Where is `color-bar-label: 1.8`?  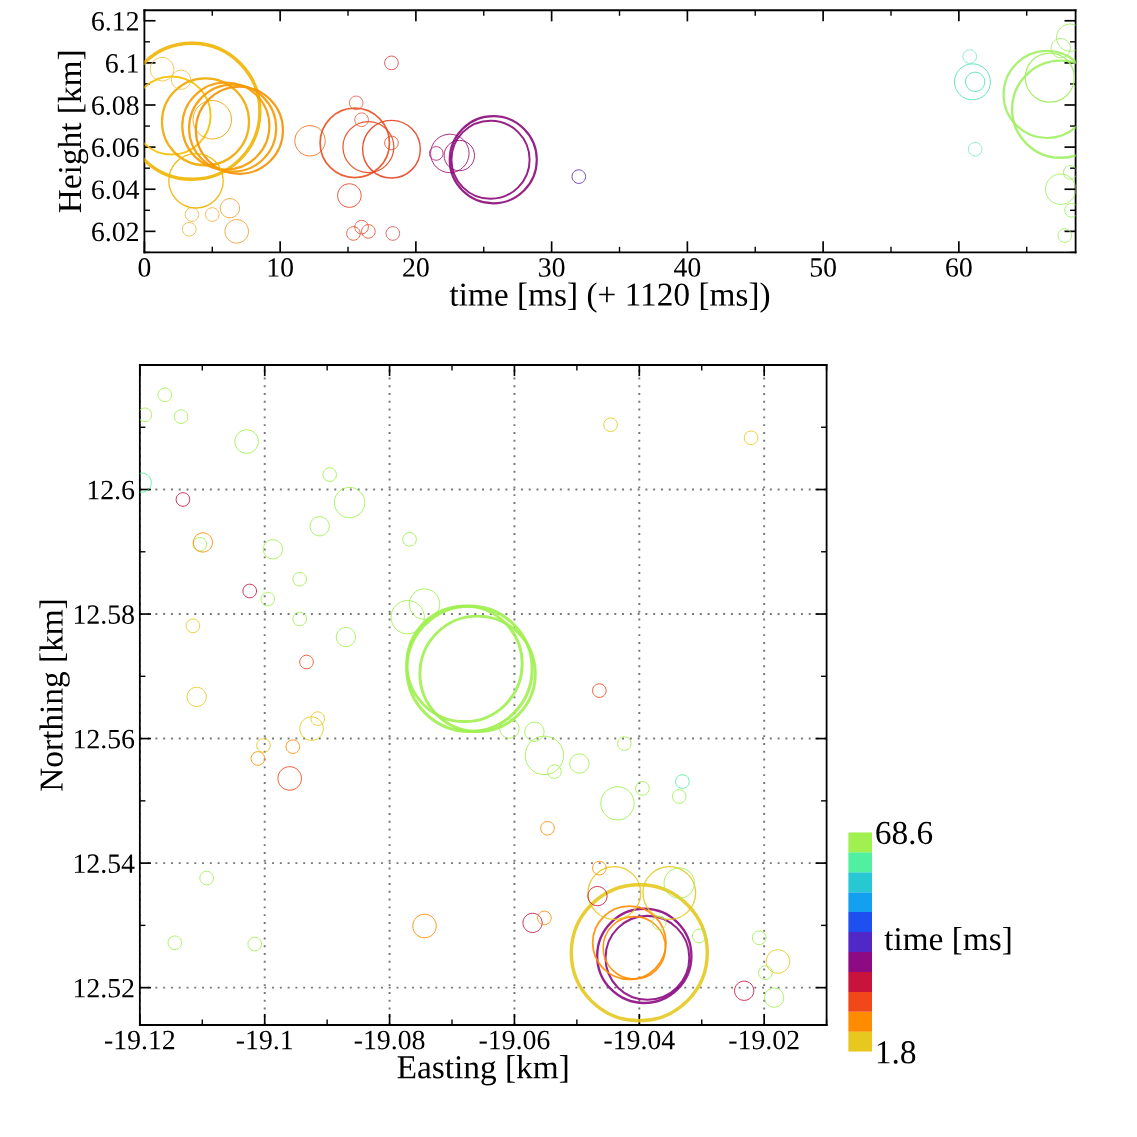
color-bar-label: 1.8 is located at coordinates (896, 1052).